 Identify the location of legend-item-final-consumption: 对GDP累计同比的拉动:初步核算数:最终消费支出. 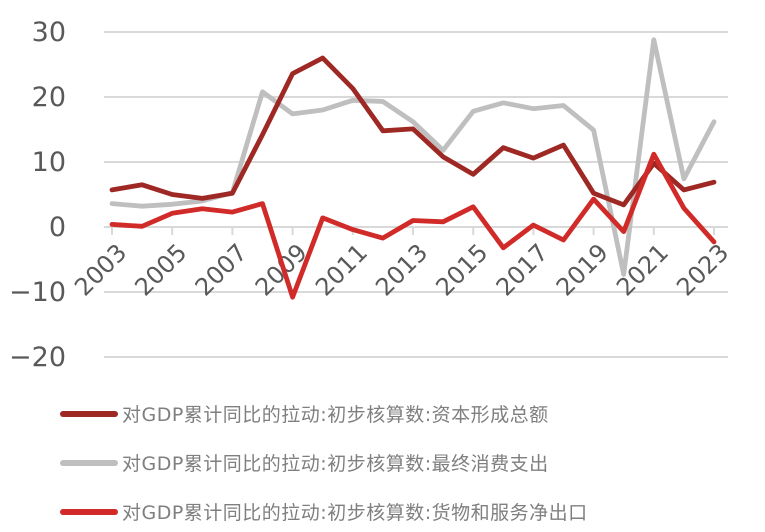
(324, 462).